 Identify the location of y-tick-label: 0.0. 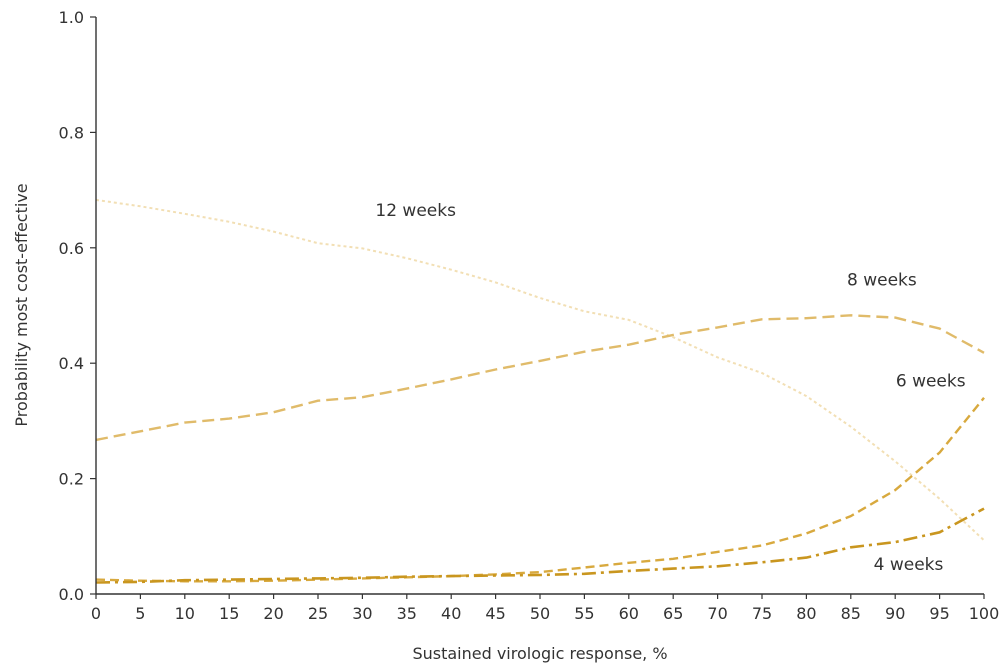
(71, 594).